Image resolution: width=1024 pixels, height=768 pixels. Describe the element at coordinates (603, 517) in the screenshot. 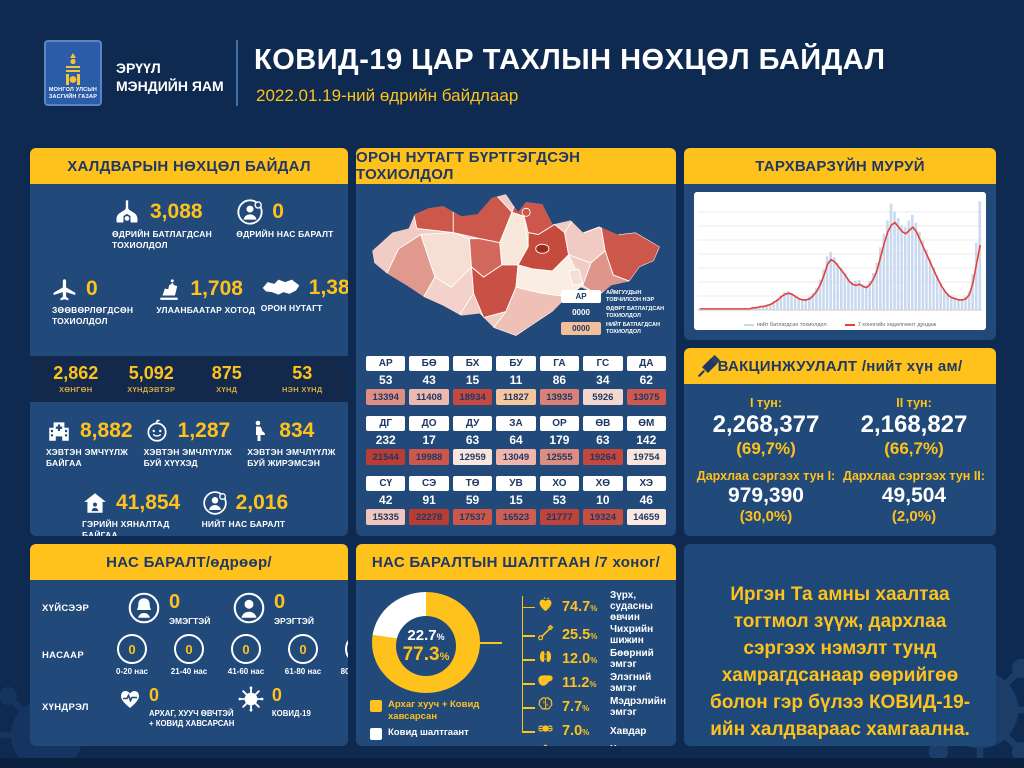

I see `aimag-total-cases: 19324` at that location.